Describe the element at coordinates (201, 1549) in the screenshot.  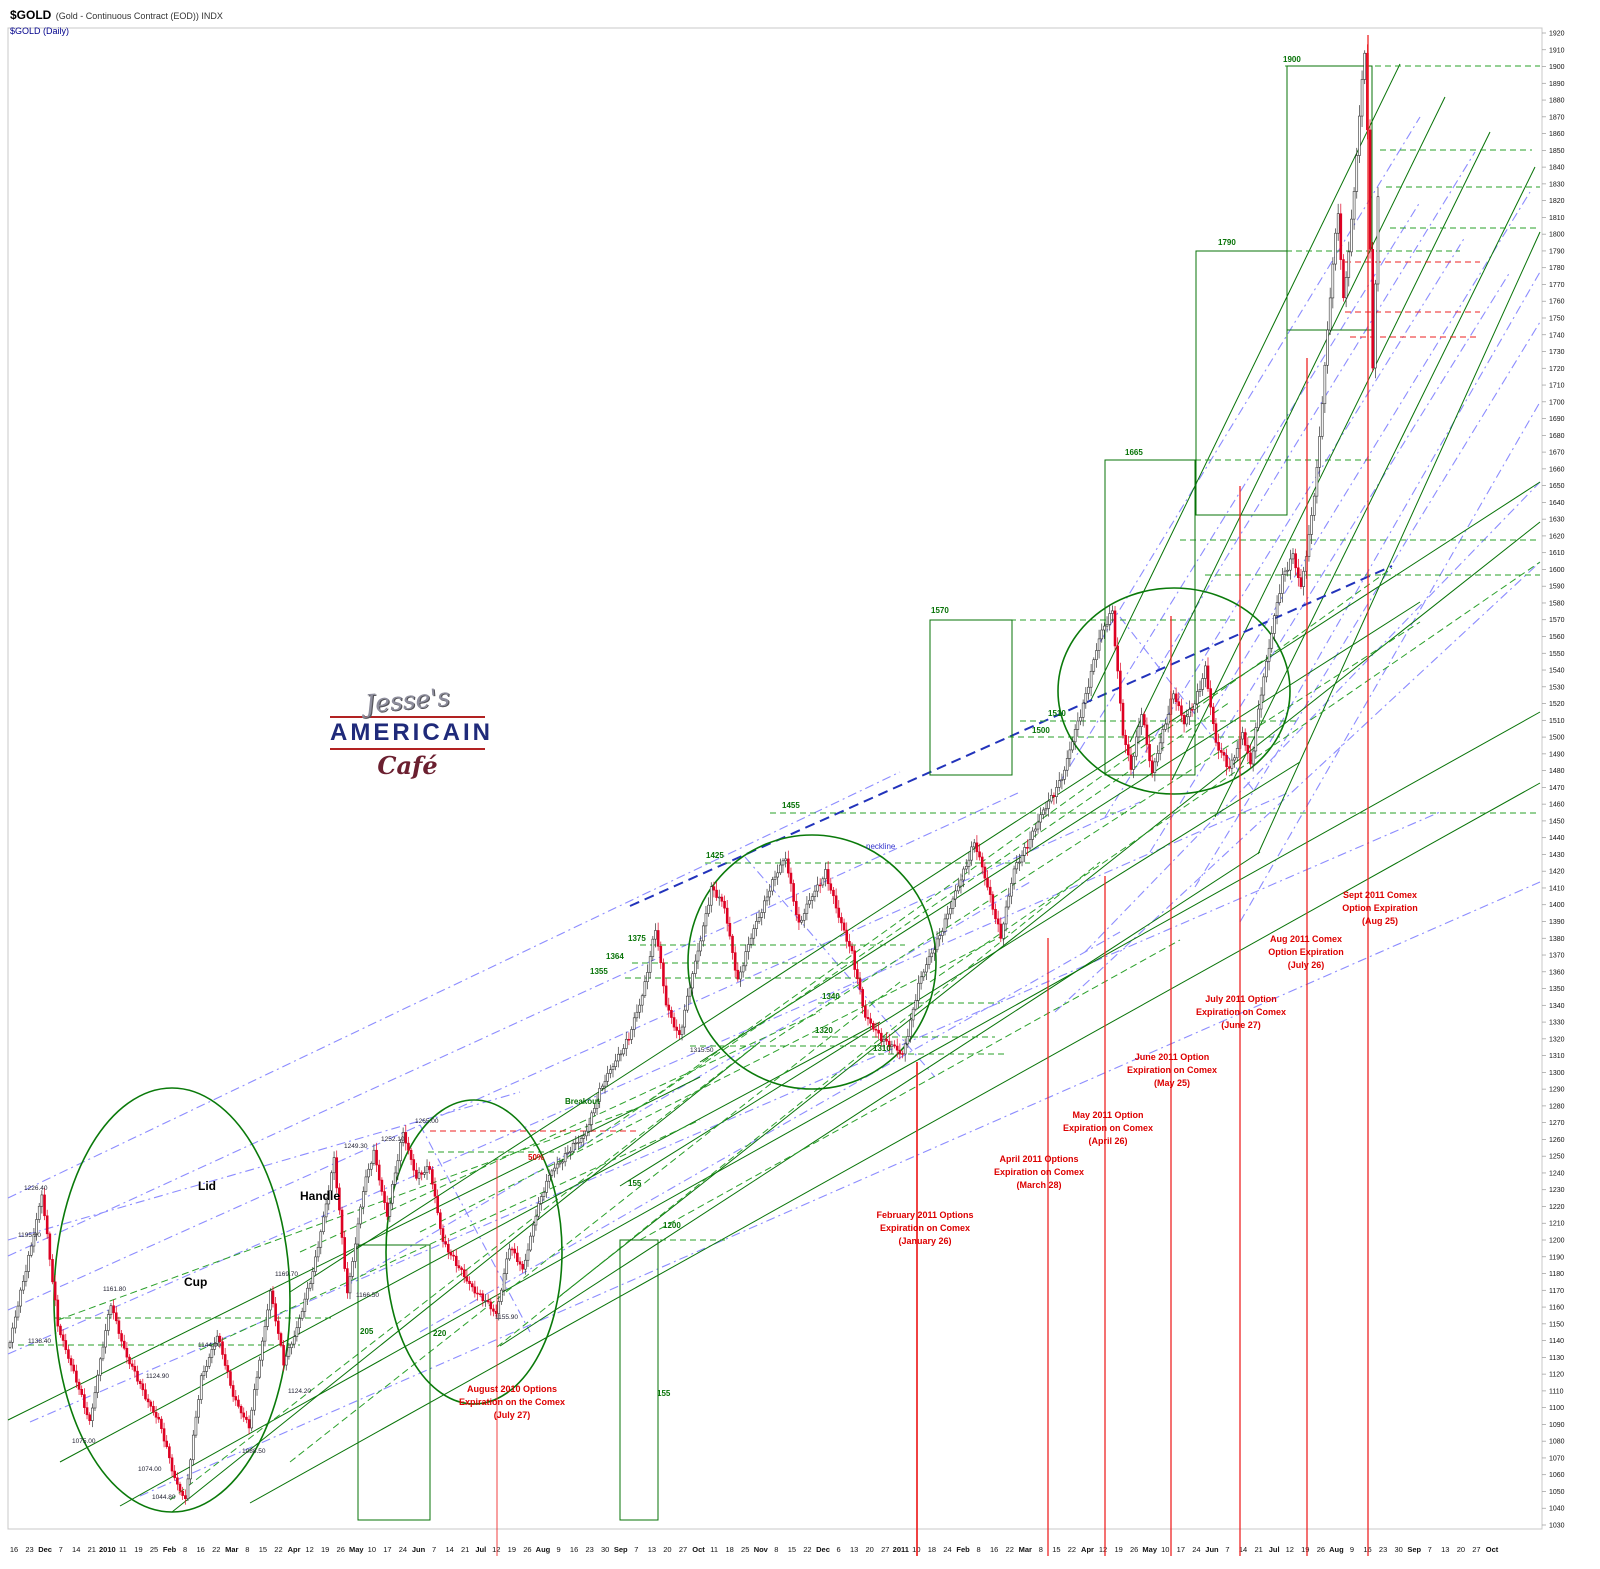
I see `svg-text: 16` at that location.